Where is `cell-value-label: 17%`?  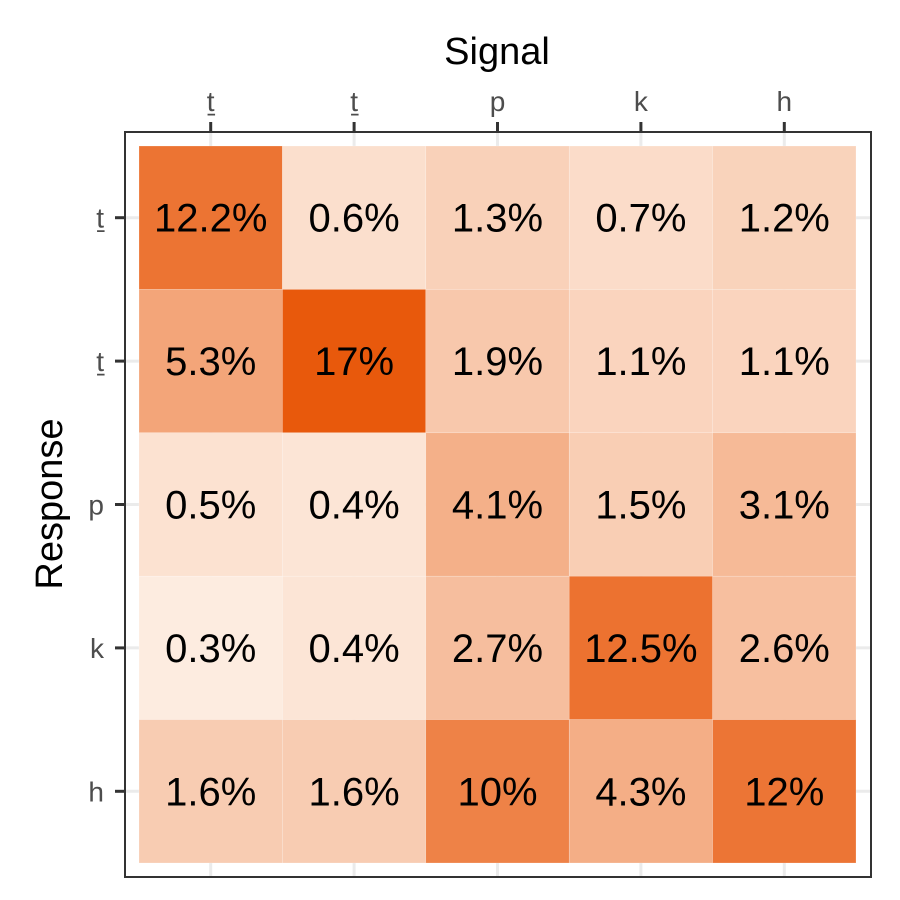 cell-value-label: 17% is located at coordinates (354, 362).